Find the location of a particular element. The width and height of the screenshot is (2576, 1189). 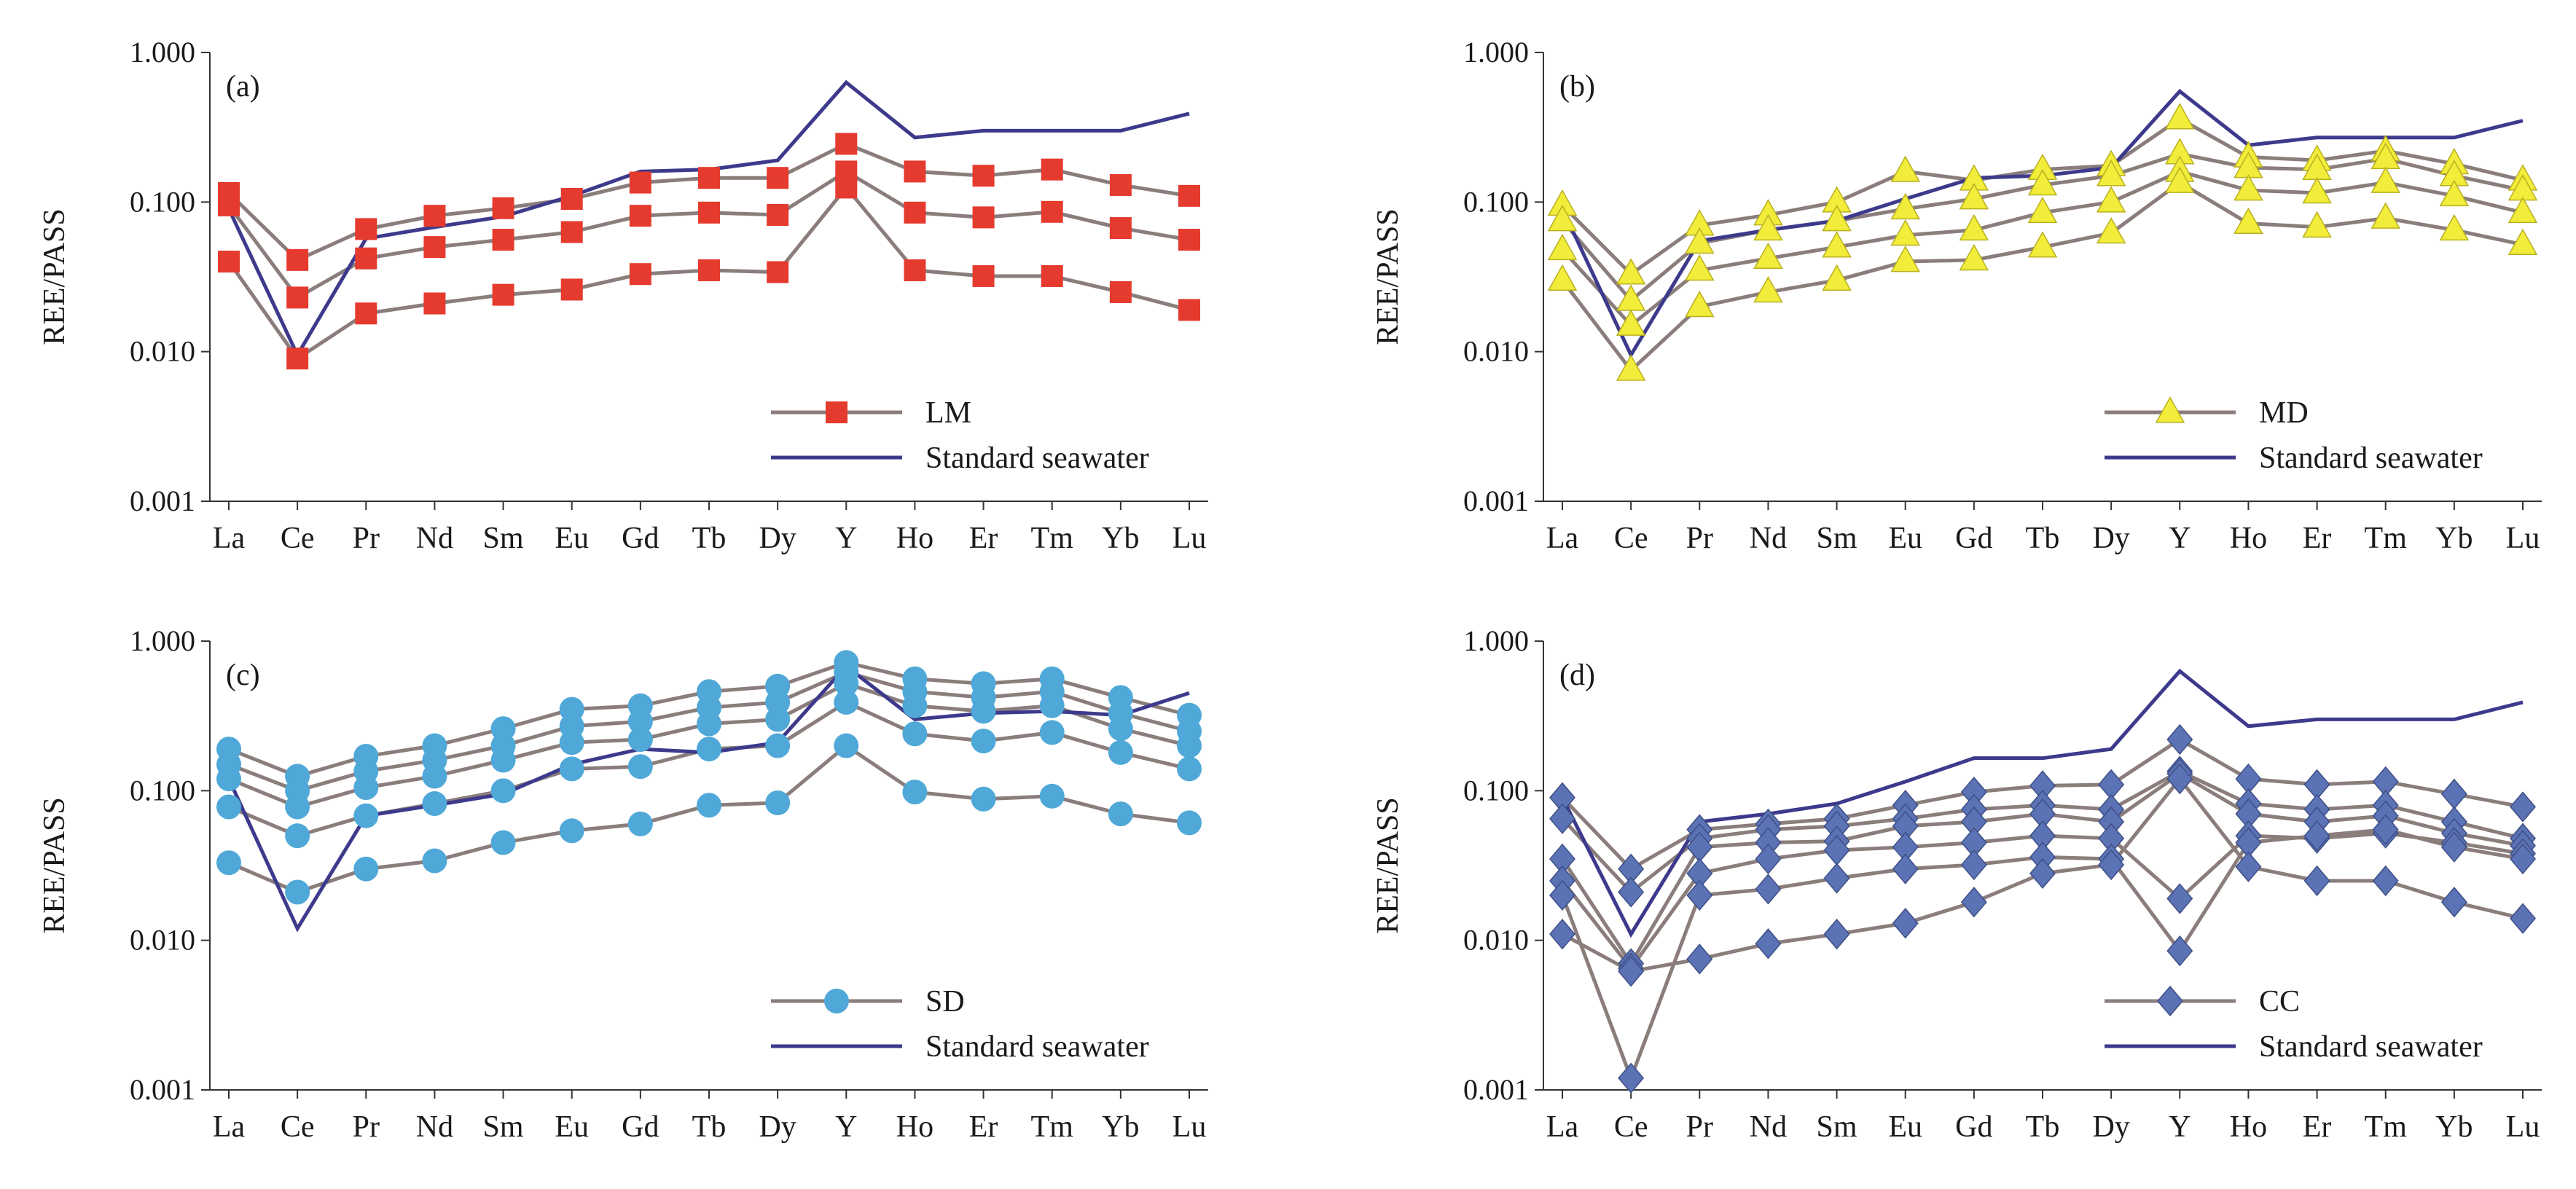

x-tick-label: Ho is located at coordinates (914, 538).